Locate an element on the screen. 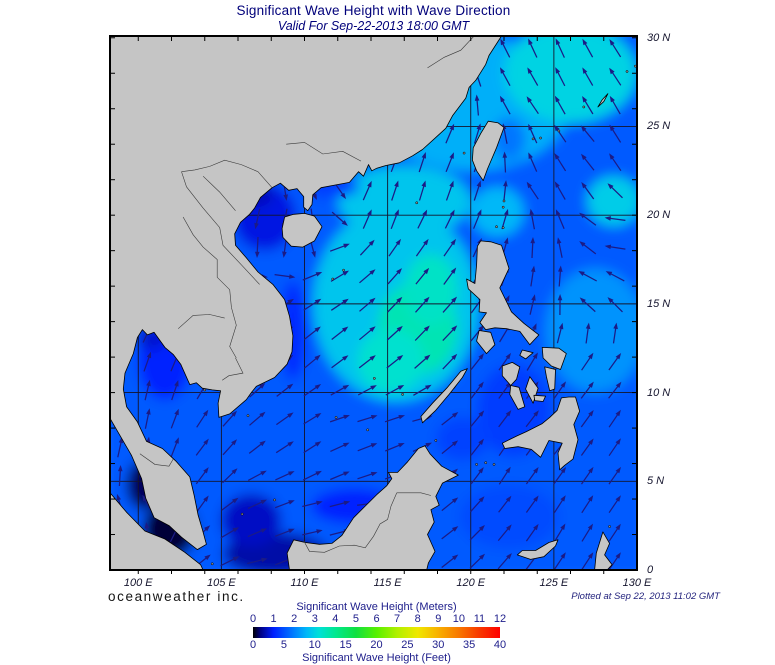 The height and width of the screenshot is (665, 775). colorbar-meter-tick-12: 12 is located at coordinates (500, 619).